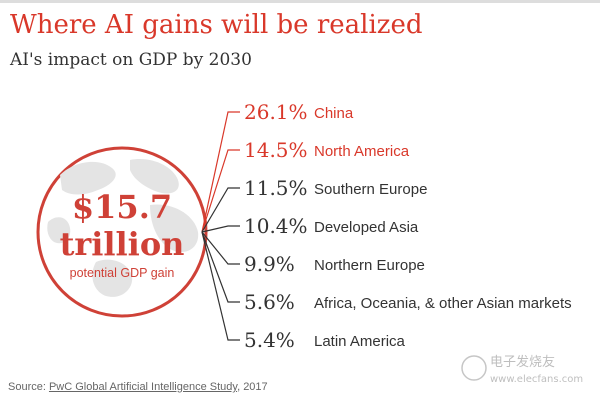 This screenshot has height=402, width=600. What do you see at coordinates (122, 273) in the screenshot?
I see `total-caption: potential GDP gain` at bounding box center [122, 273].